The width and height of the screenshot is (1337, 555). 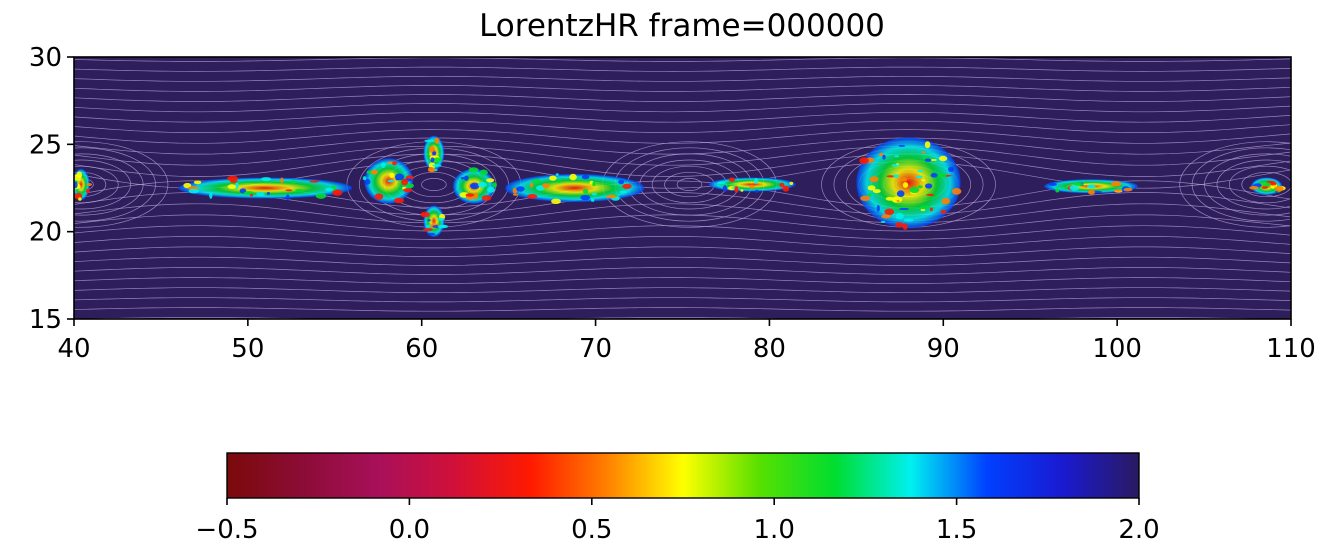 What do you see at coordinates (45, 320) in the screenshot?
I see `y-tick-label: 15` at bounding box center [45, 320].